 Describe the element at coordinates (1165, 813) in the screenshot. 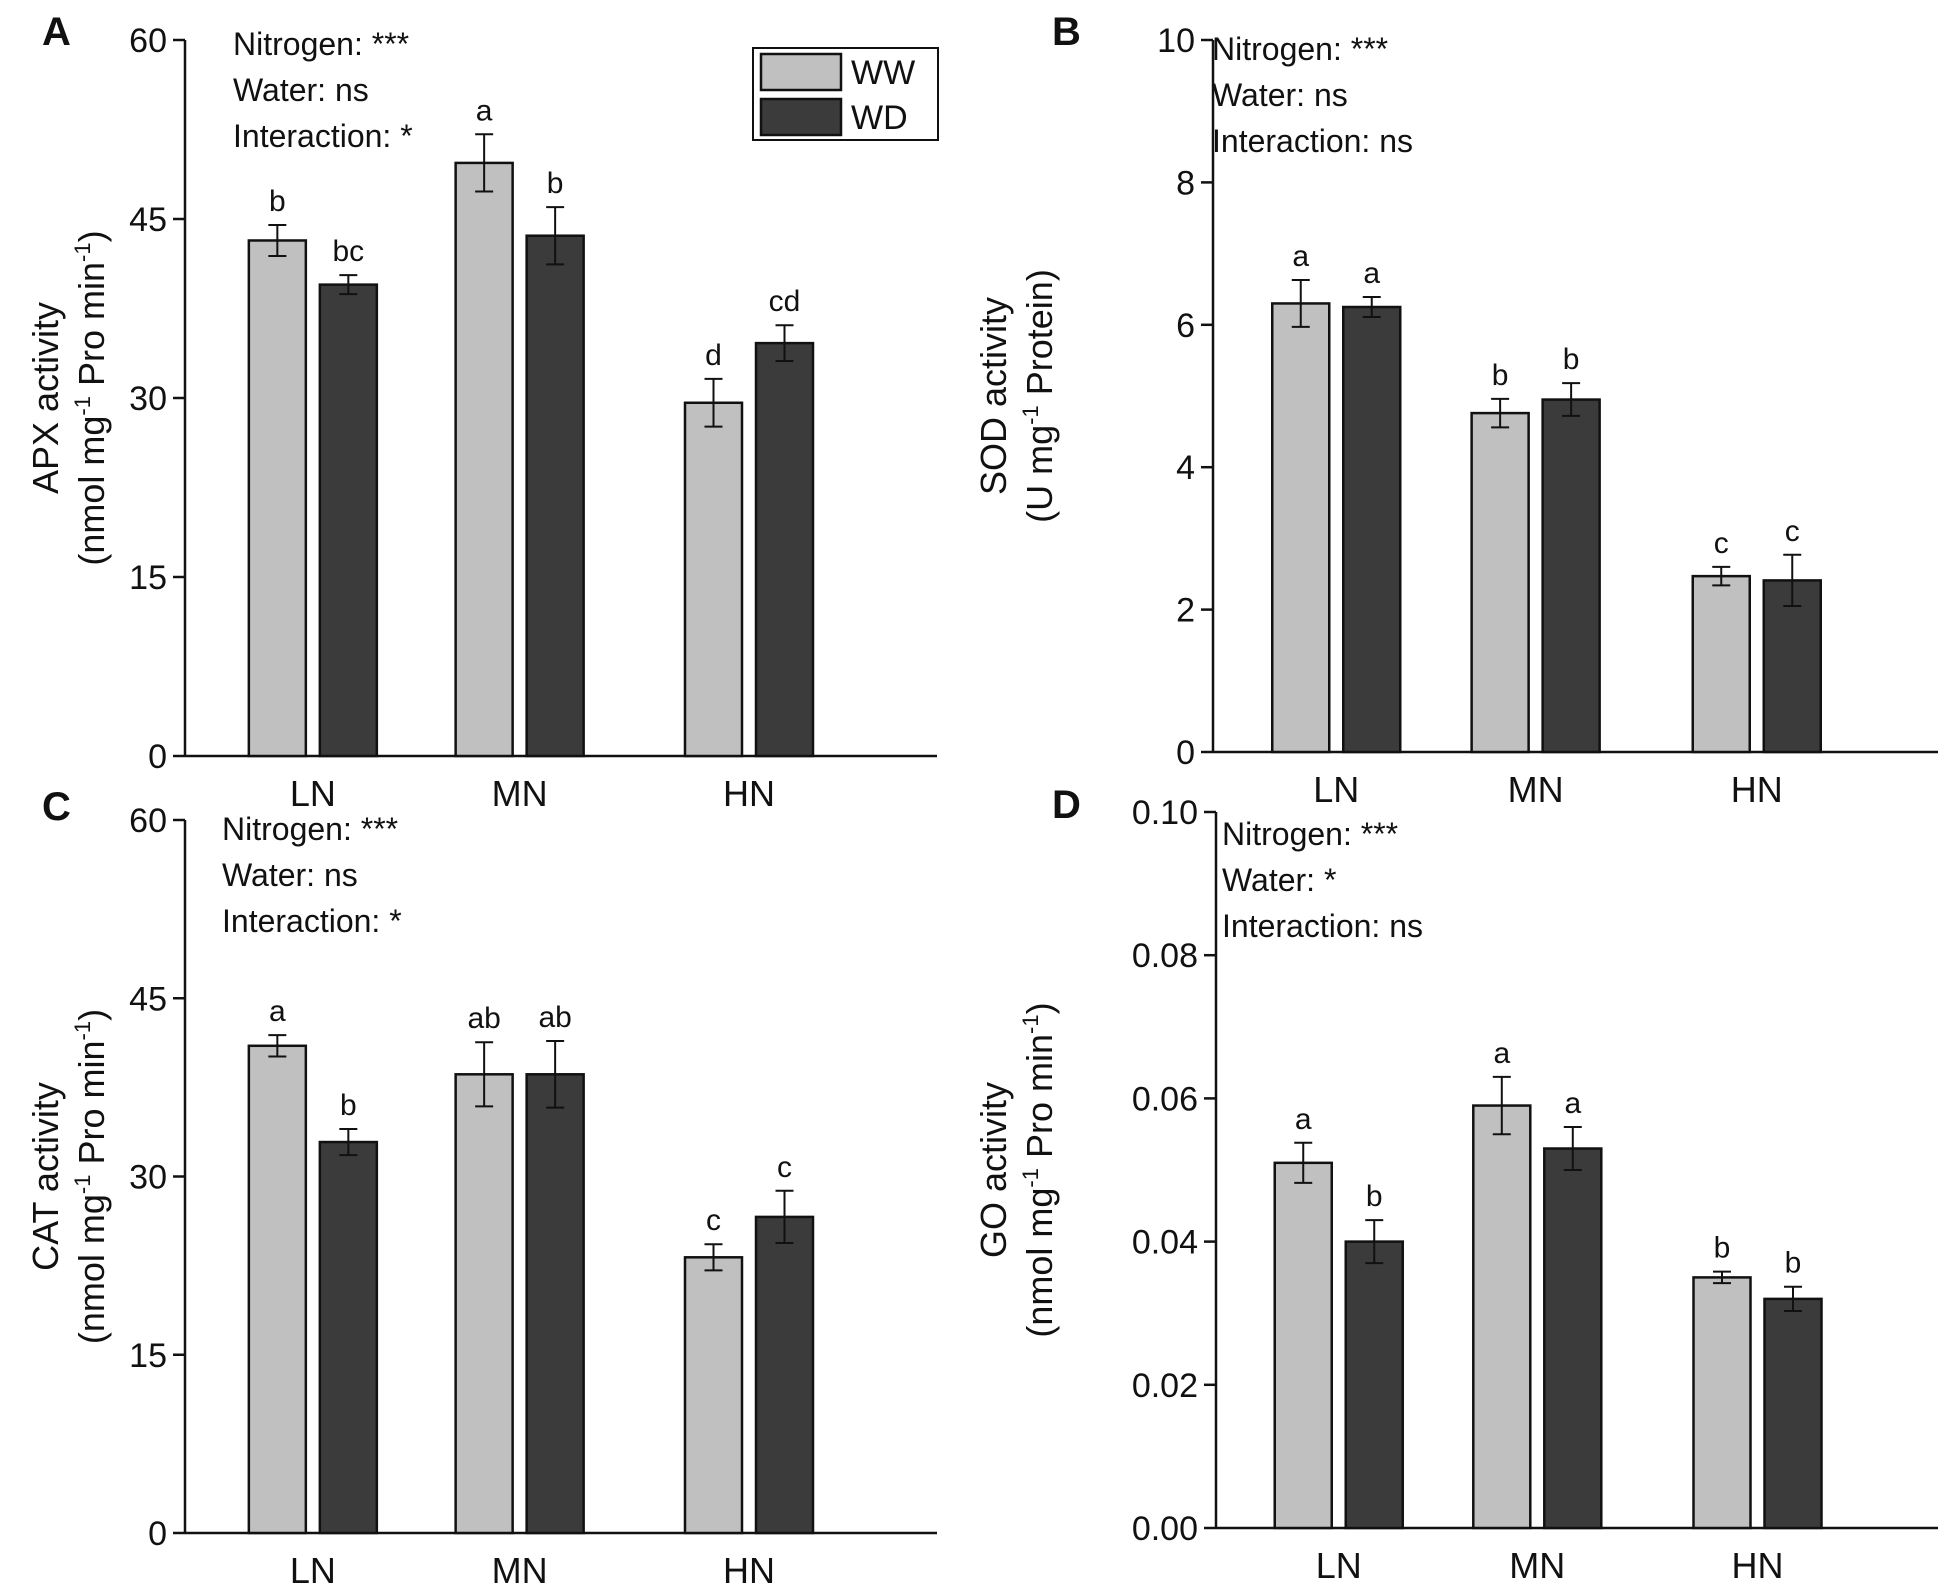

I see `y-tick-label: 0.10` at that location.